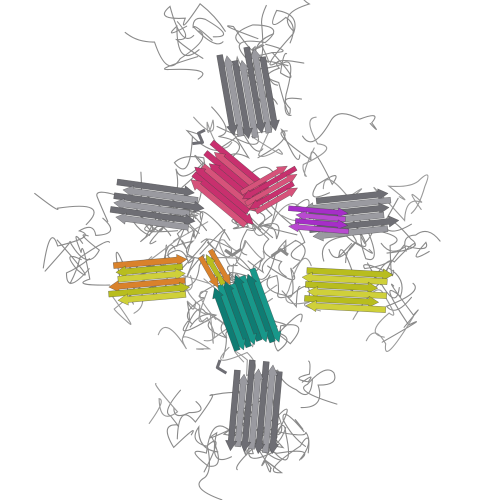  Describe the element at coordinates (219, 203) in the screenshot. I see `magenta-domain-strand` at that location.